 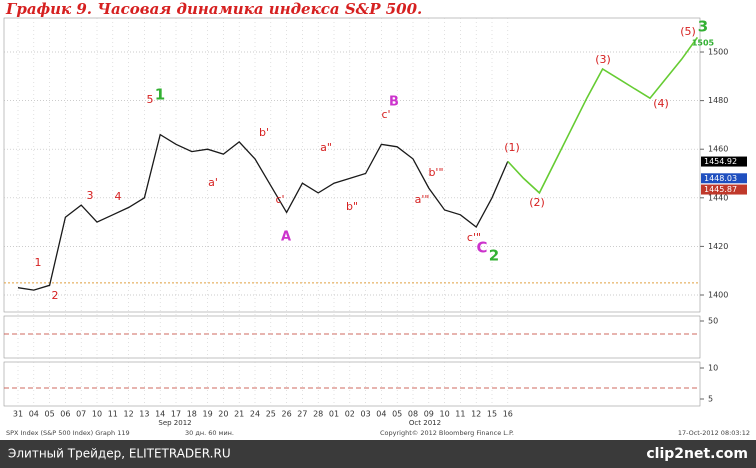 What do you see at coordinates (713, 368) in the screenshot?
I see `y-tick-label: 10` at bounding box center [713, 368].